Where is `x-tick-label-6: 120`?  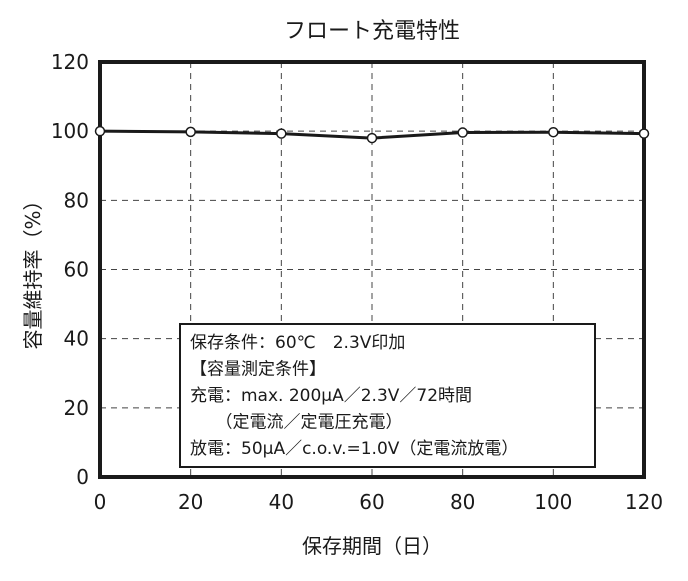
x-tick-label-6: 120 is located at coordinates (644, 502).